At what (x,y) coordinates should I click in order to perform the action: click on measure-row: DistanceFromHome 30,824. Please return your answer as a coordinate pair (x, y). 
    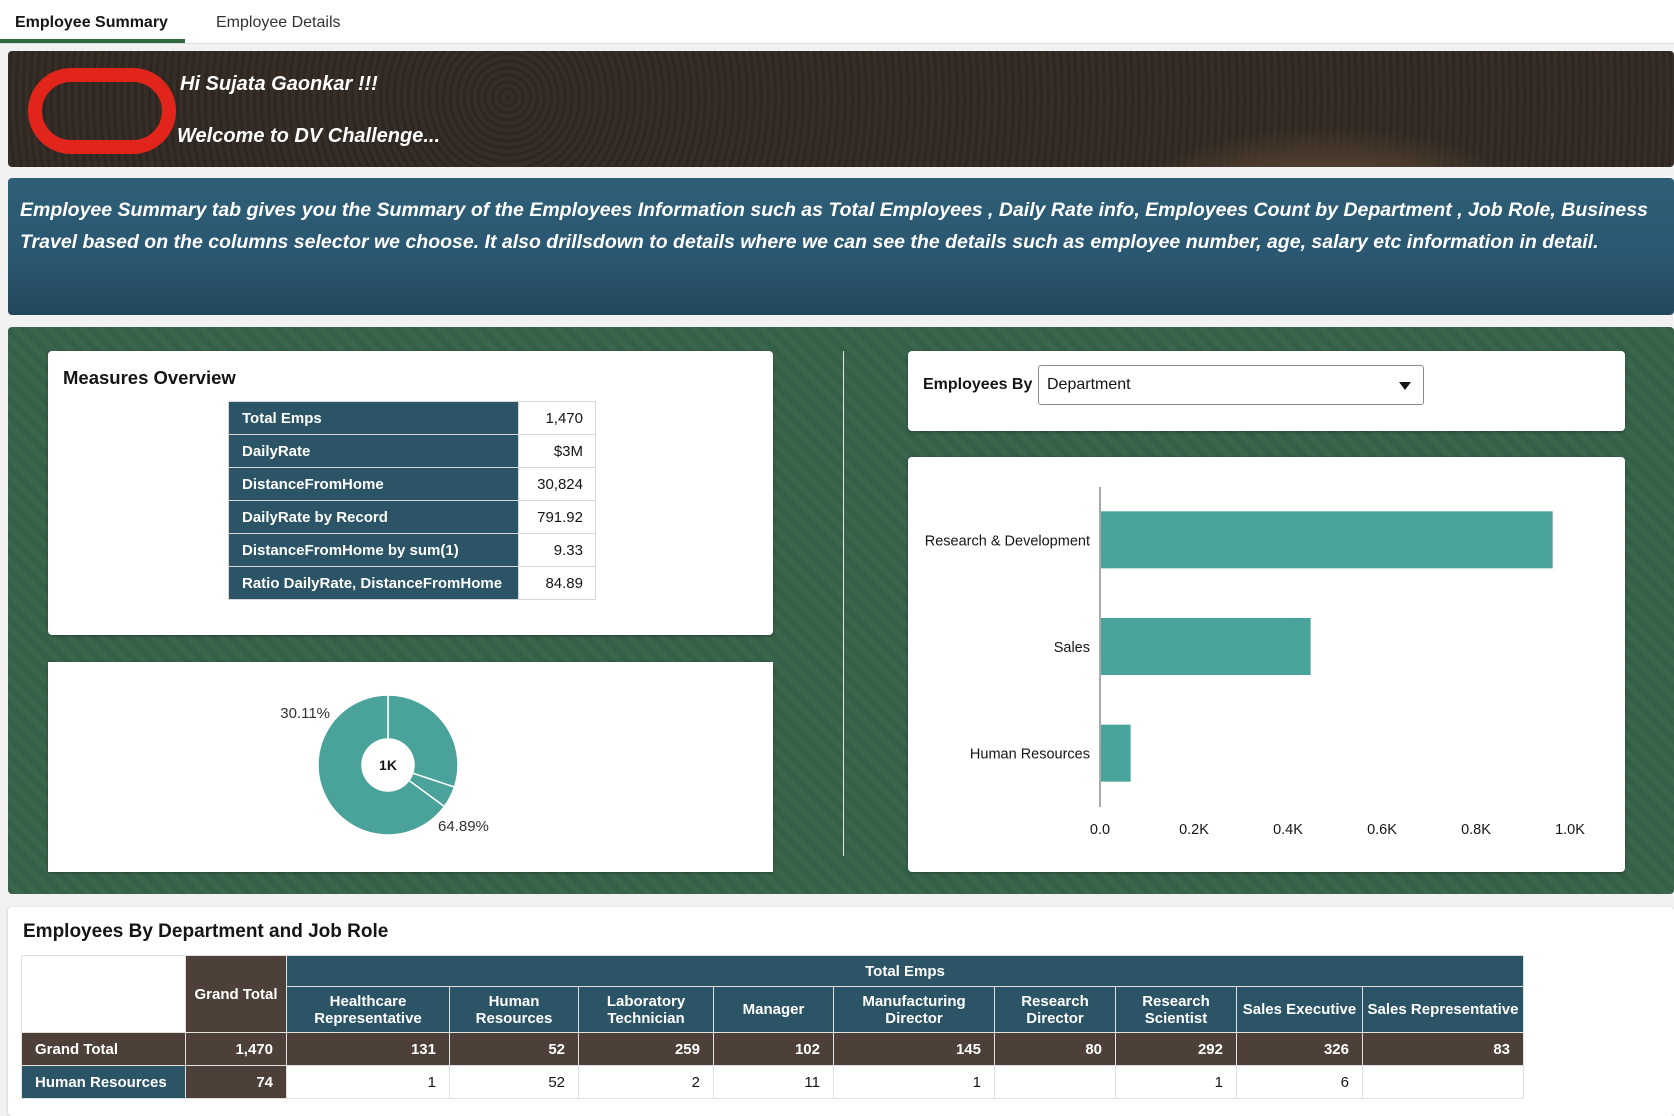
    Looking at the image, I should click on (412, 484).